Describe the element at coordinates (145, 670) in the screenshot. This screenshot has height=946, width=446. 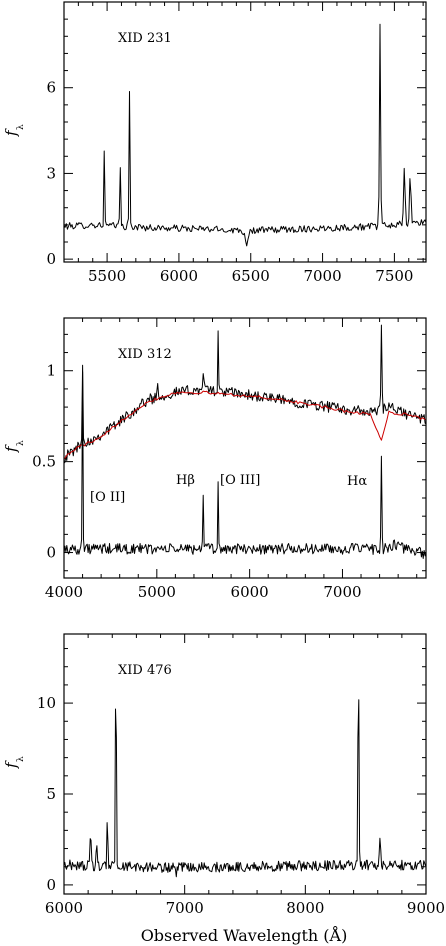
I see `panel-title: XID 476` at that location.